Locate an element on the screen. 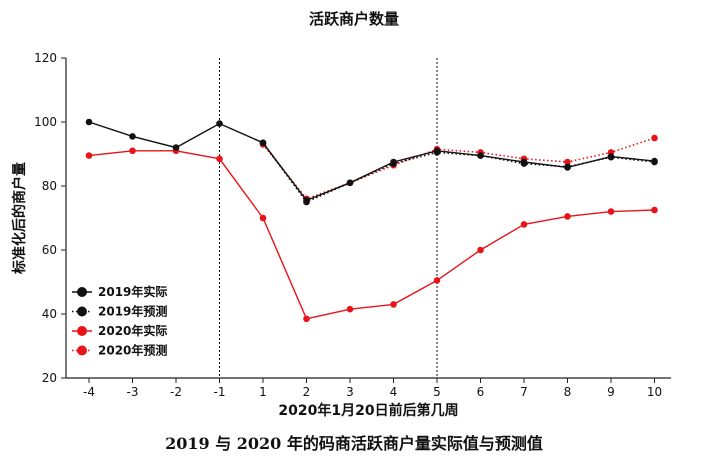  legend-label: 2020年预测 is located at coordinates (132, 350).